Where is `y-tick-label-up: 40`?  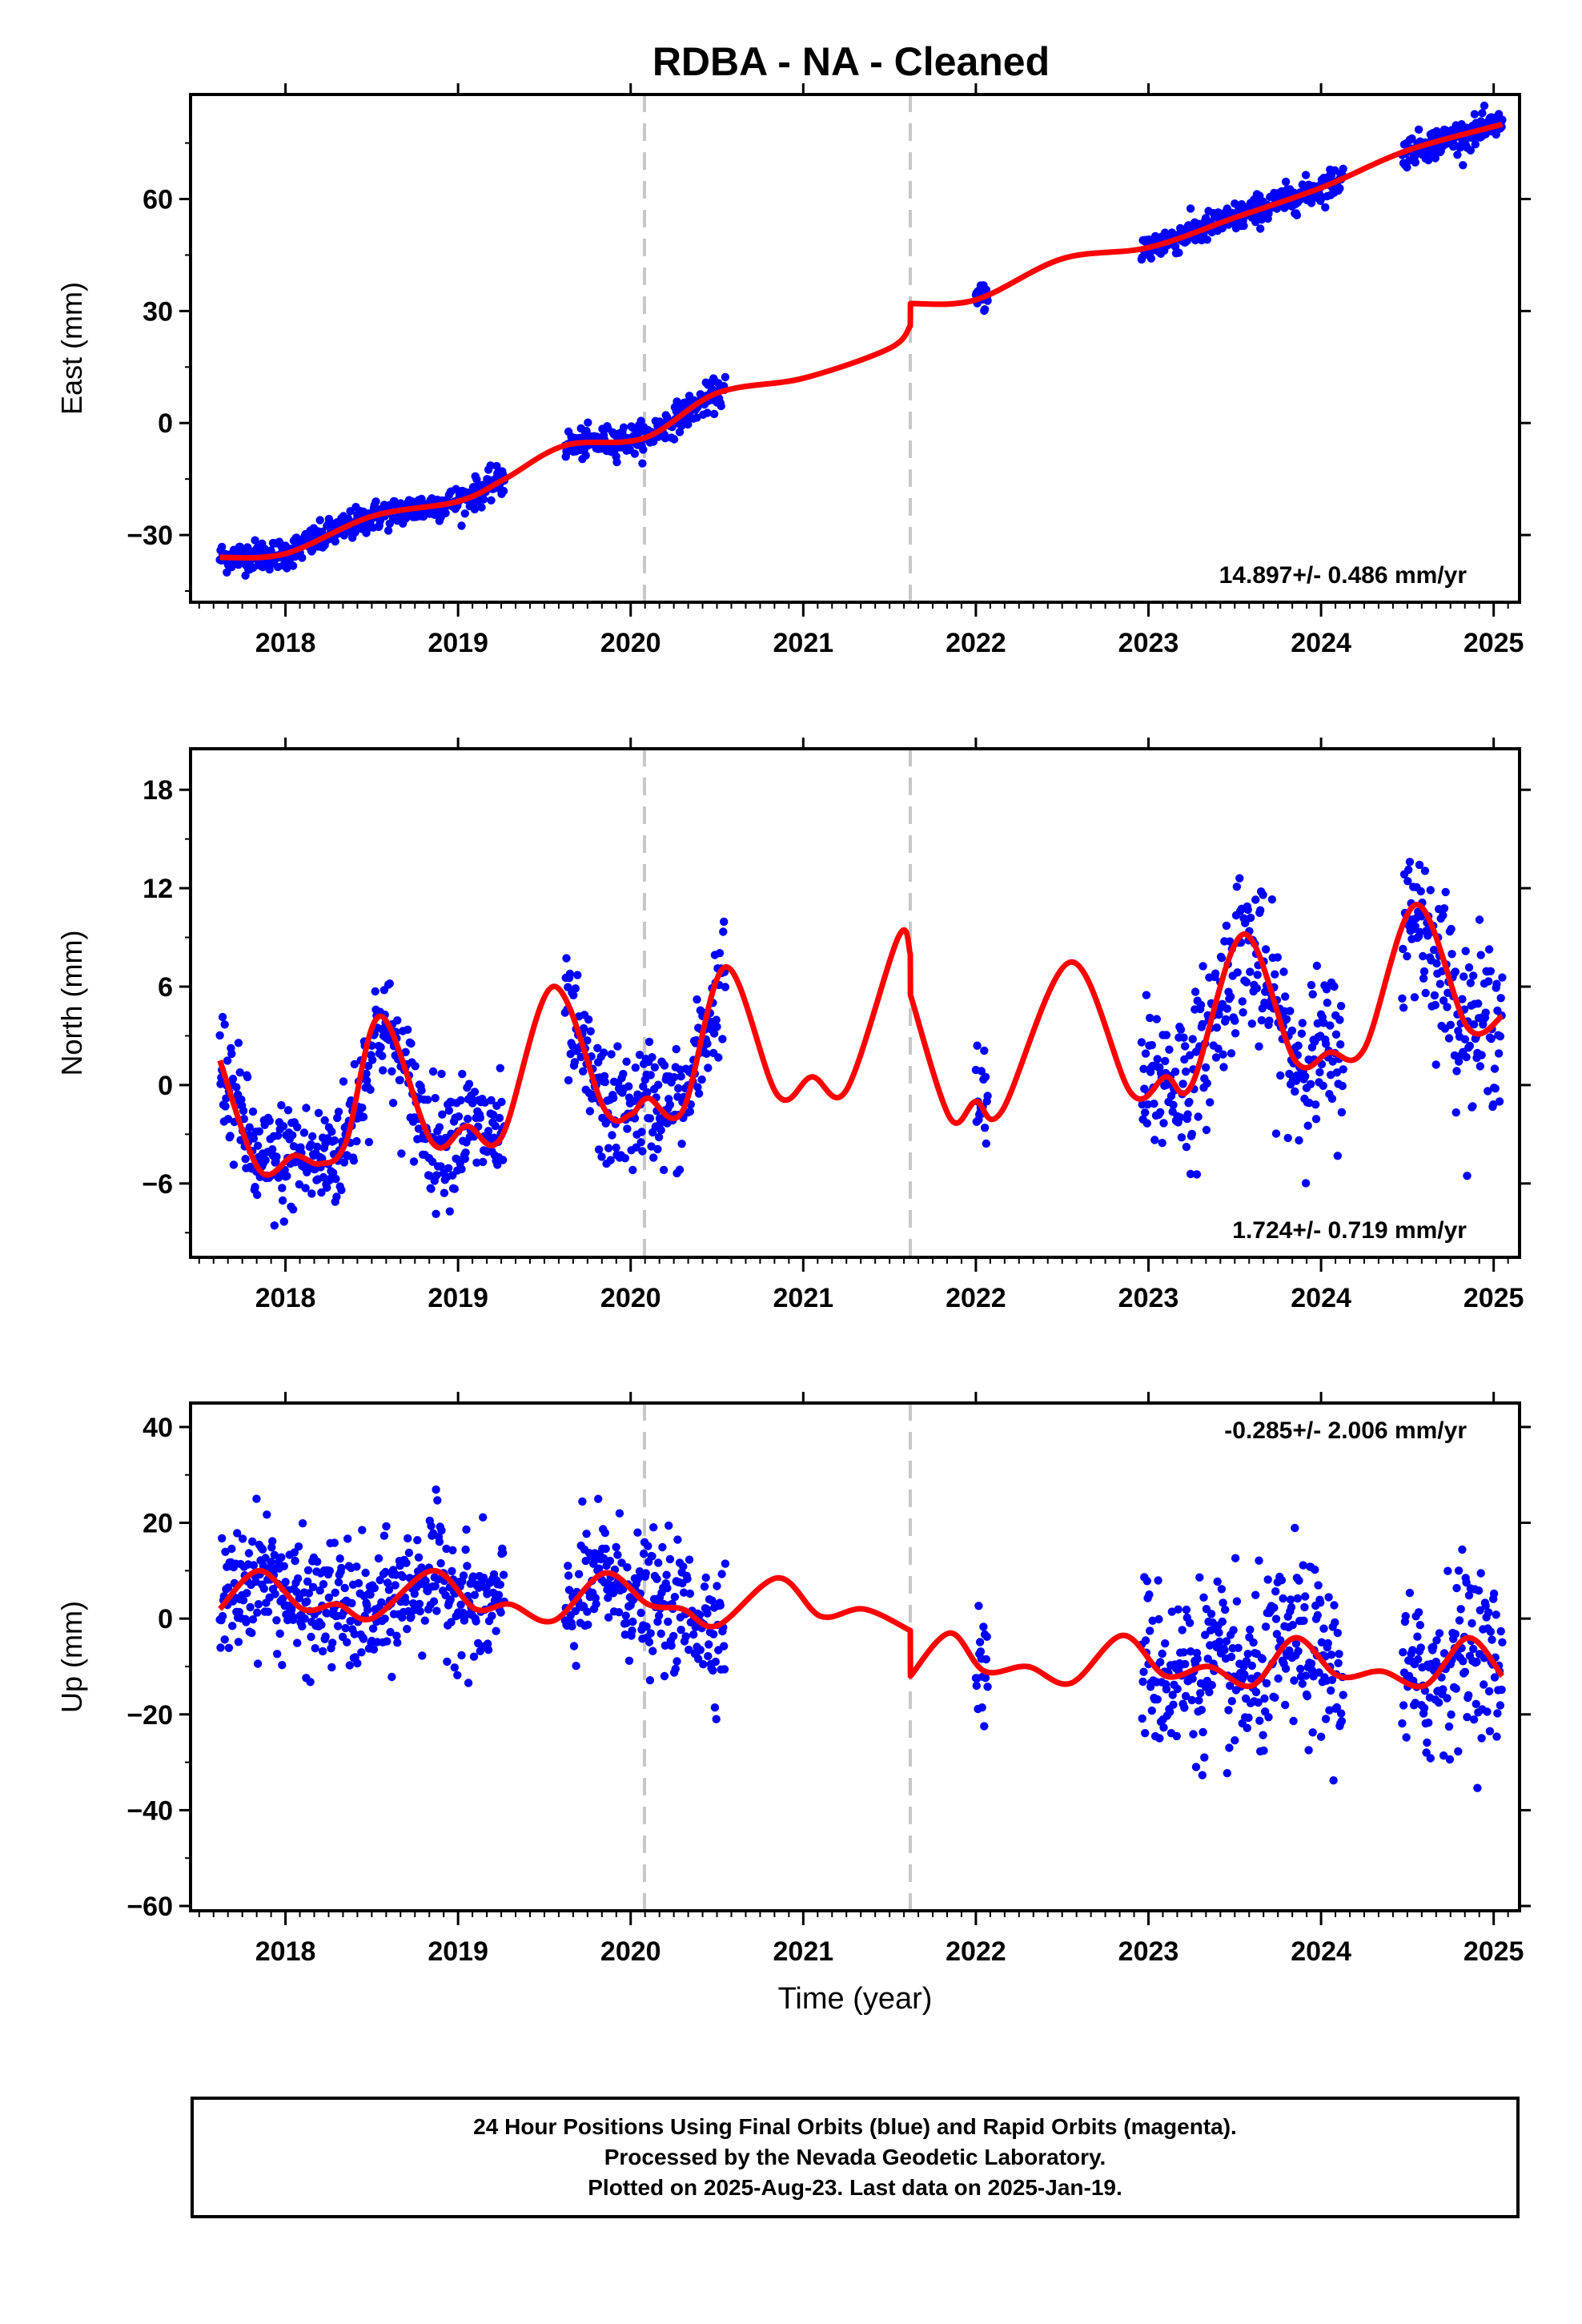
y-tick-label-up: 40 is located at coordinates (158, 1428).